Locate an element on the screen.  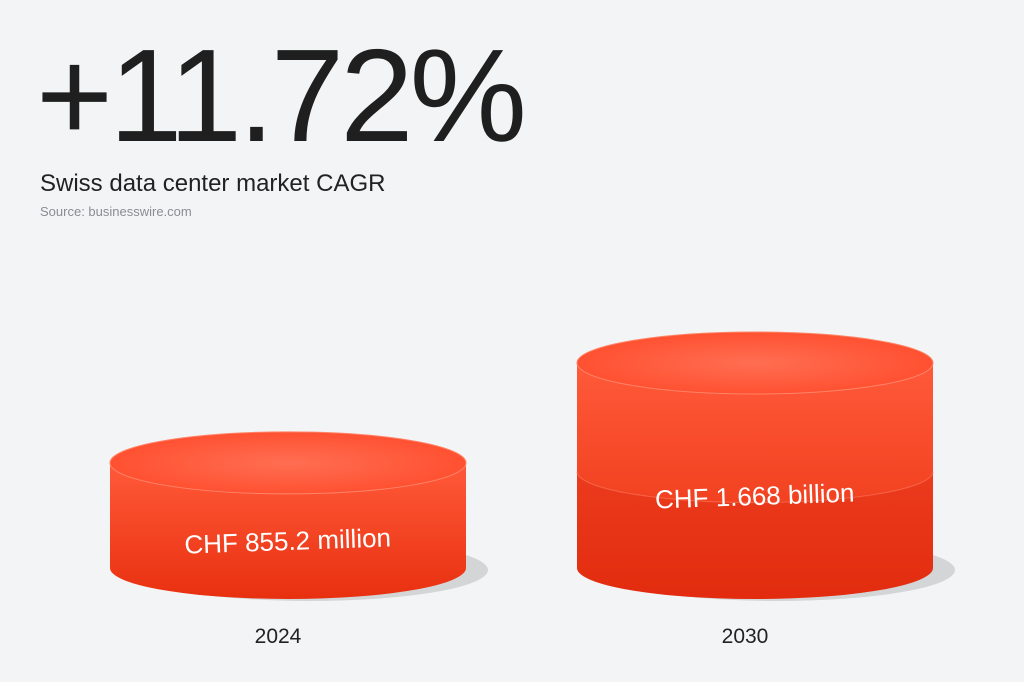
bar-band is located at coordinates (755, 487).